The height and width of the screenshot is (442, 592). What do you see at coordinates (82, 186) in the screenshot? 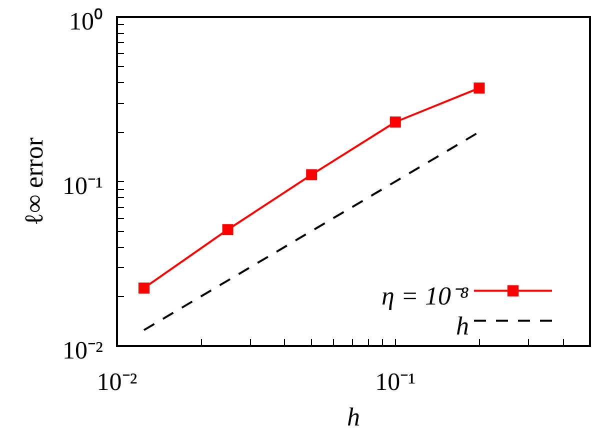
I see `y-tick-label: 10⁻¹` at bounding box center [82, 186].